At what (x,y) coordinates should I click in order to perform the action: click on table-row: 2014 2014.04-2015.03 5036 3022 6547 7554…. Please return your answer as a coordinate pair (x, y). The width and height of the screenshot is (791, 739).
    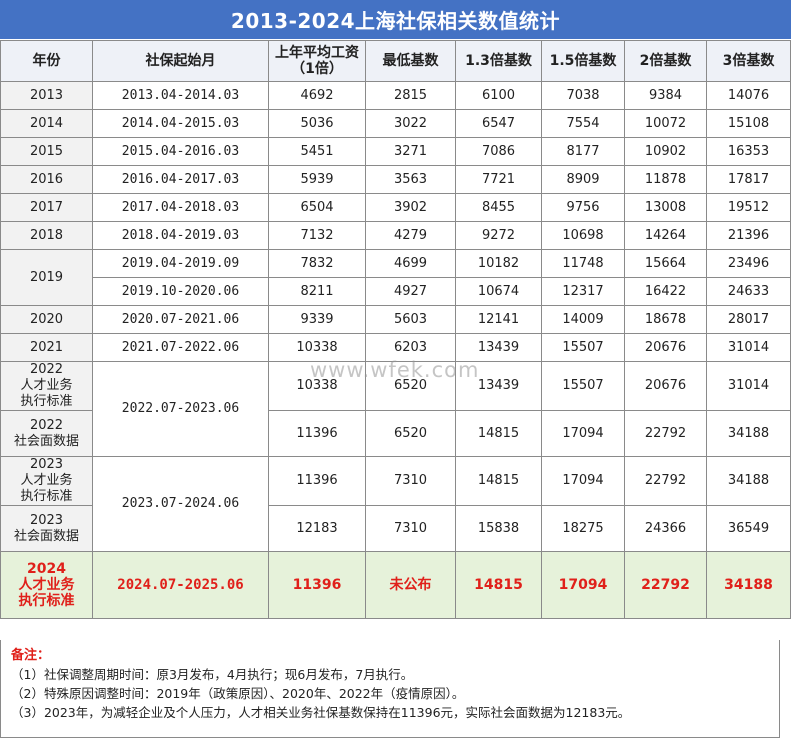
    Looking at the image, I should click on (395, 123).